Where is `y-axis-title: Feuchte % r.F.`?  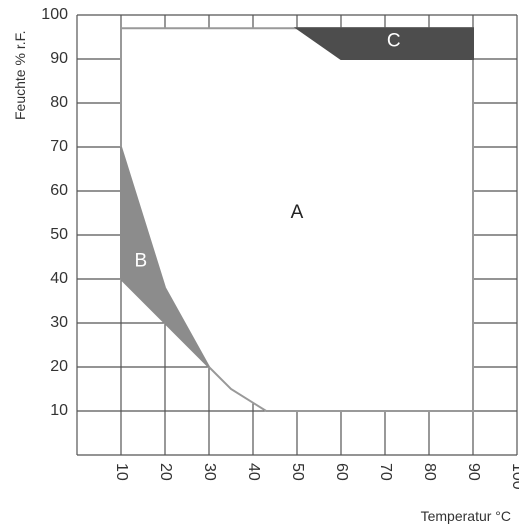 y-axis-title: Feuchte % r.F. is located at coordinates (20, 75).